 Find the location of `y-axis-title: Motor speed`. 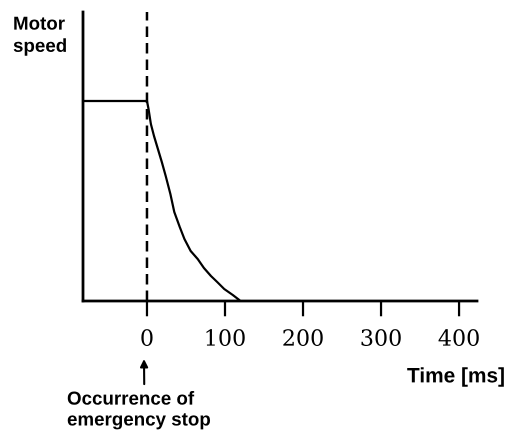

y-axis-title: Motor speed is located at coordinates (40, 36).